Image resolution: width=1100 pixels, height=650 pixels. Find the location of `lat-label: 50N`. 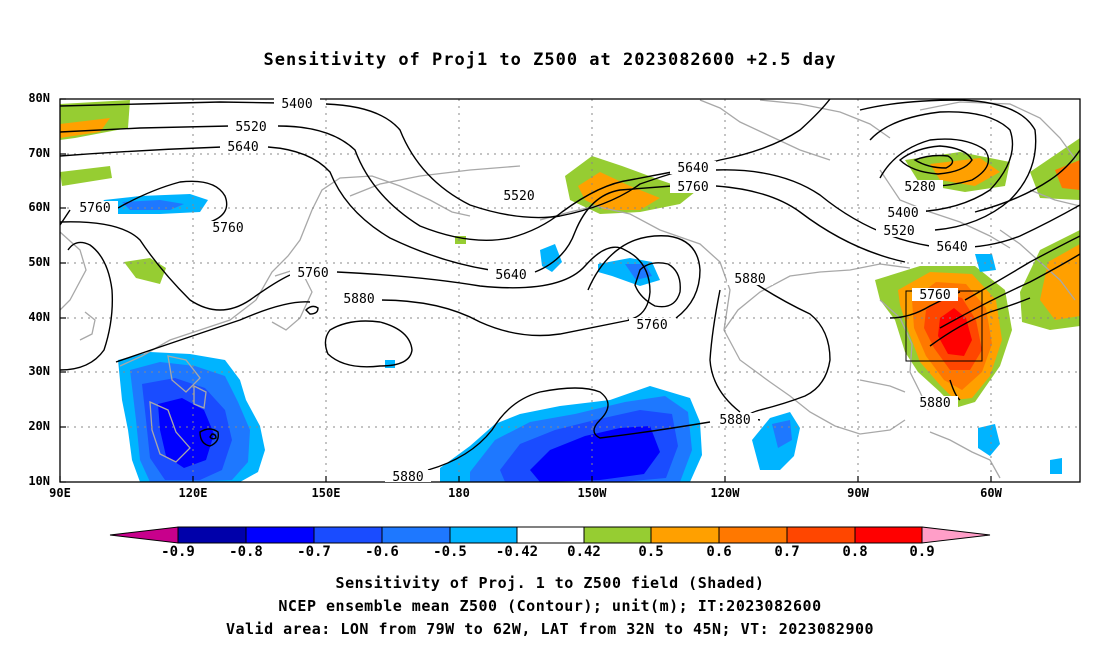

lat-label: 50N is located at coordinates (39, 262).